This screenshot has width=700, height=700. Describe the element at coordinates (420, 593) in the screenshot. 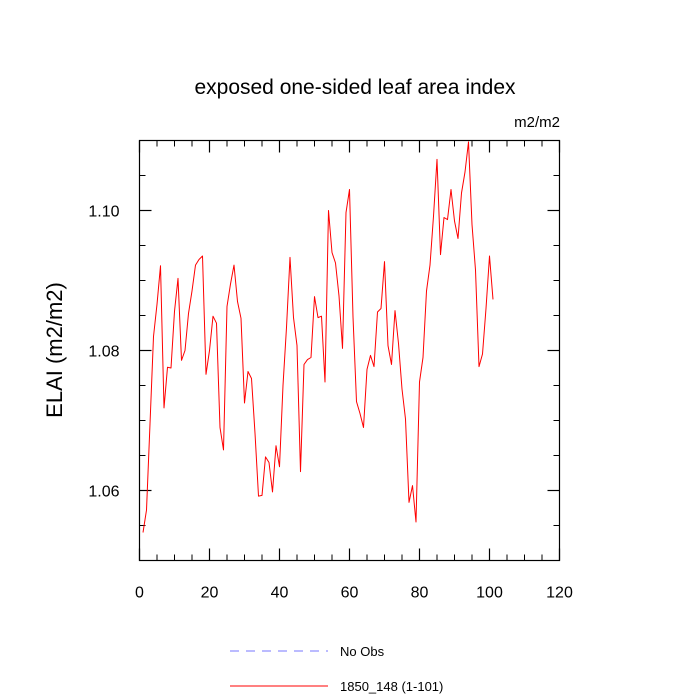

I see `x-tick-label: 80` at that location.